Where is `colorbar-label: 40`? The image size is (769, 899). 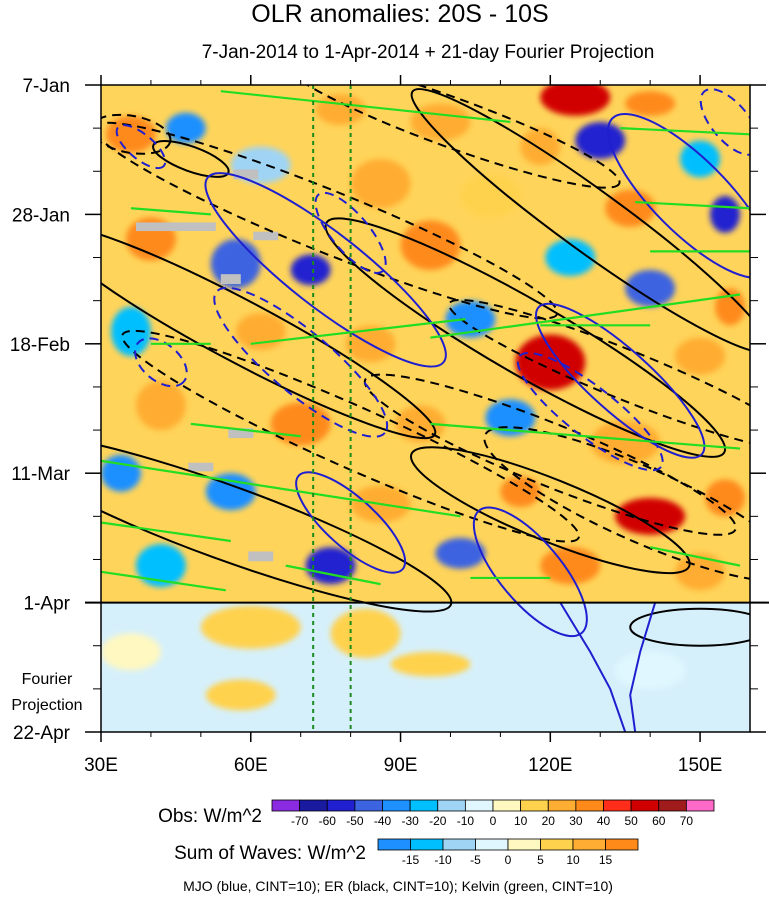 colorbar-label: 40 is located at coordinates (604, 821).